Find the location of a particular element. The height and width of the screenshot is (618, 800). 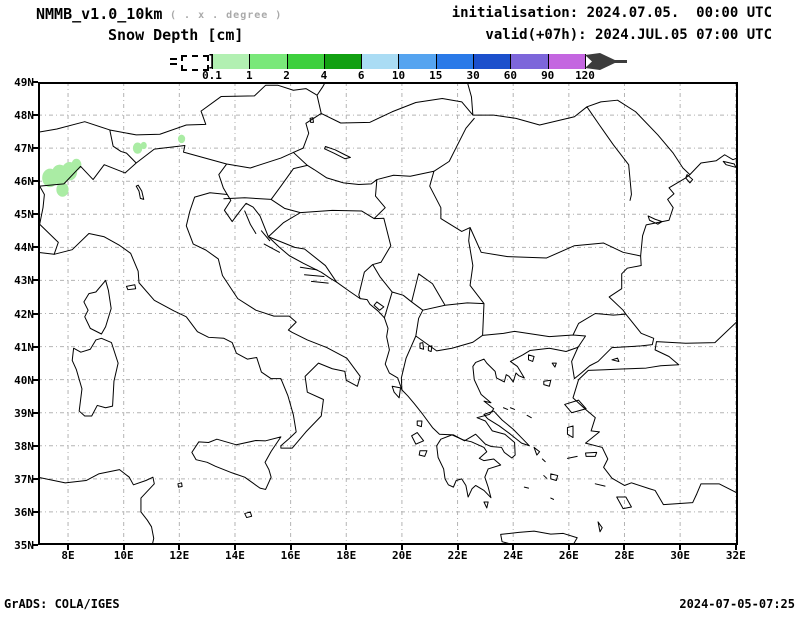

lat-tick-label: 47N is located at coordinates (24, 149).